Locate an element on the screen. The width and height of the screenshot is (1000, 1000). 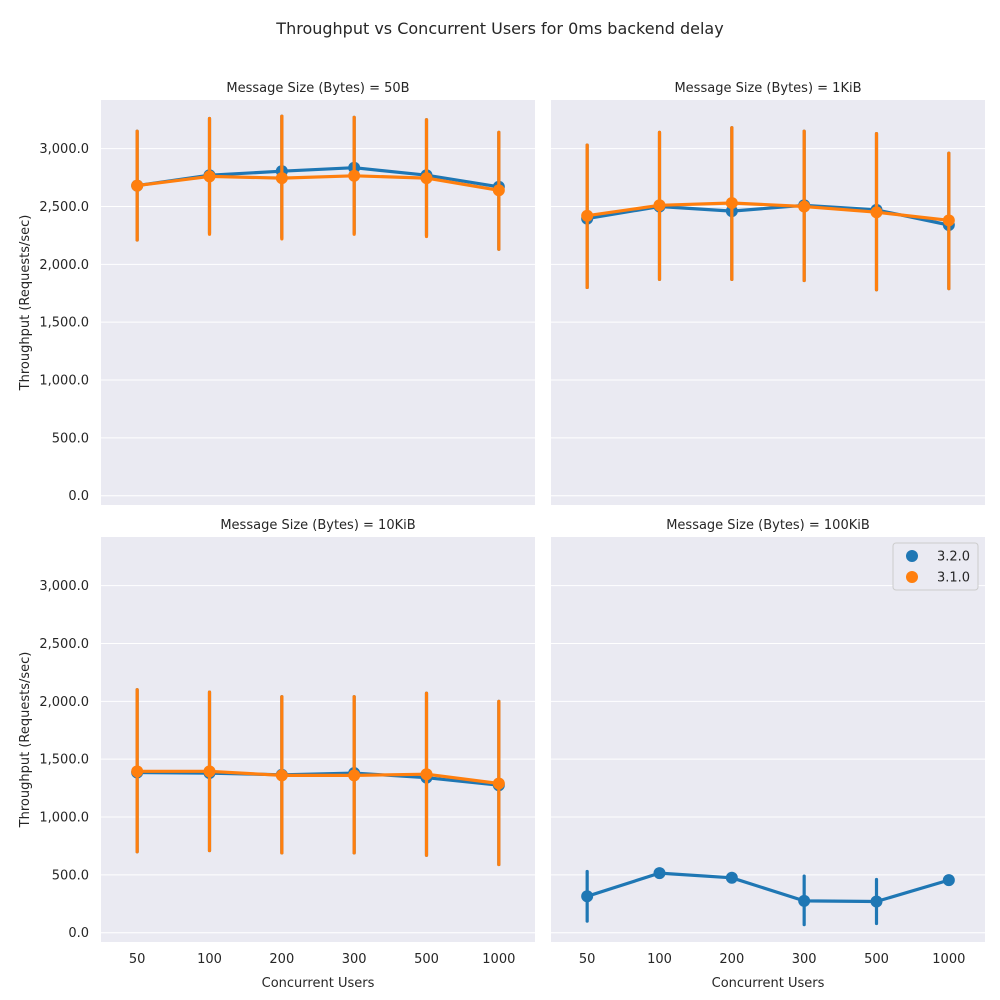
panel-title: Message Size (Bytes) = 10KiB is located at coordinates (317, 525).